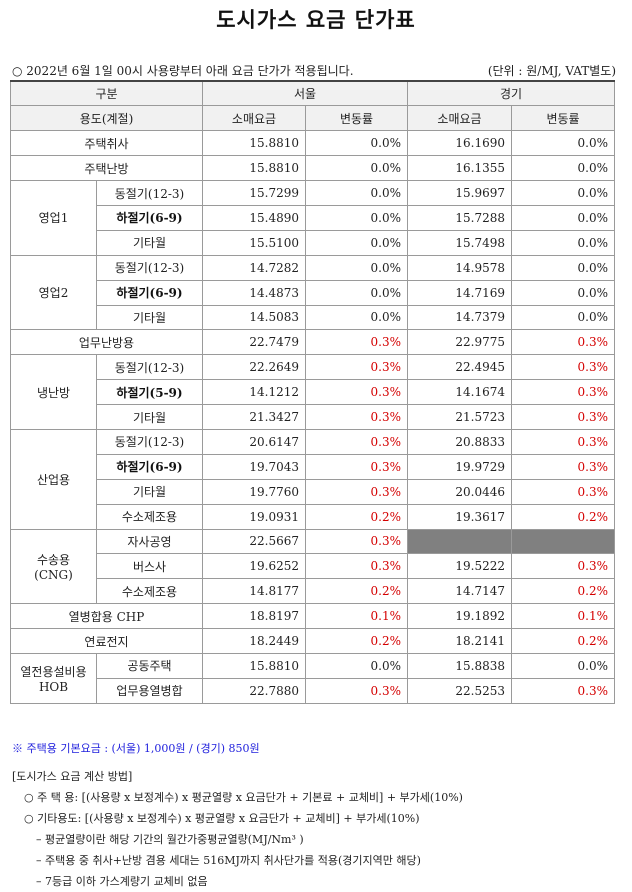 The image size is (632, 892). I want to click on header-seoul-retail: 소매요금, so click(254, 118).